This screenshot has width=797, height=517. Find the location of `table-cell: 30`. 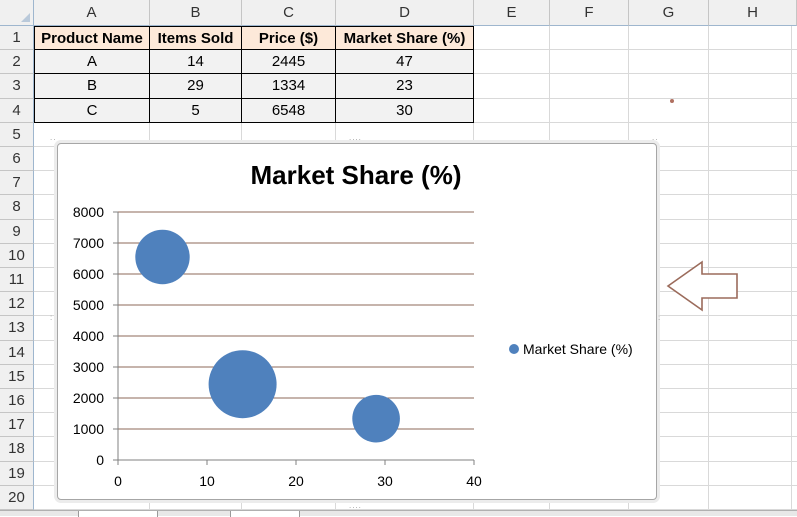

table-cell: 30 is located at coordinates (405, 110).